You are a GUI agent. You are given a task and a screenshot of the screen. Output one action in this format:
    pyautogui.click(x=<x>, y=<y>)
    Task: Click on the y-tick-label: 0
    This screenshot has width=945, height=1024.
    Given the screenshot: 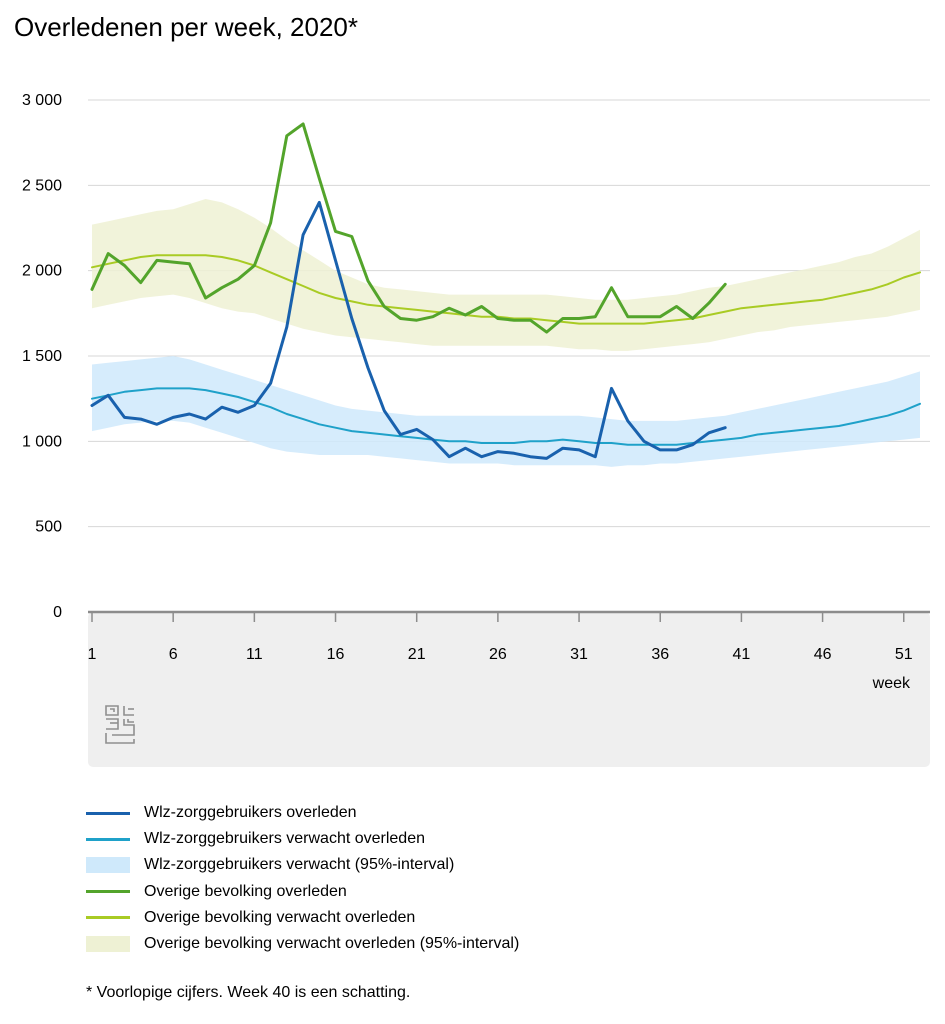 What is the action you would take?
    pyautogui.click(x=57, y=612)
    